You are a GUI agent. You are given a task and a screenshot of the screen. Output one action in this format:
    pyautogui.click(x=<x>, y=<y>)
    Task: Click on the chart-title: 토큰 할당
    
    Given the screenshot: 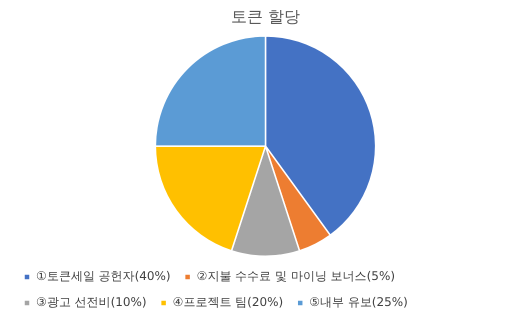 What is the action you would take?
    pyautogui.click(x=265, y=16)
    